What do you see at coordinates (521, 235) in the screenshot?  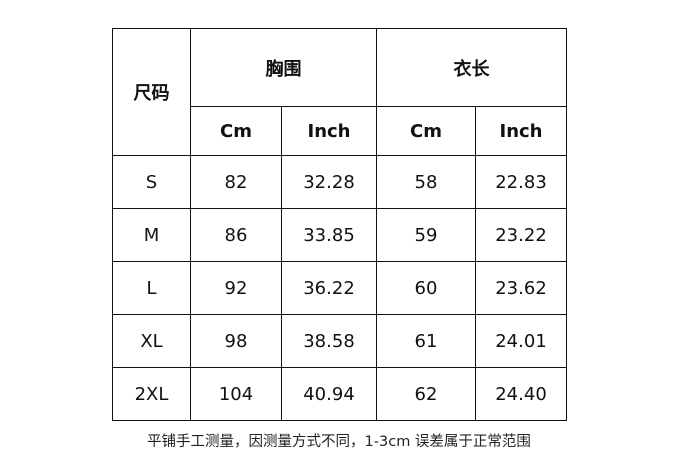 I see `value-cell: 23.22` at bounding box center [521, 235].